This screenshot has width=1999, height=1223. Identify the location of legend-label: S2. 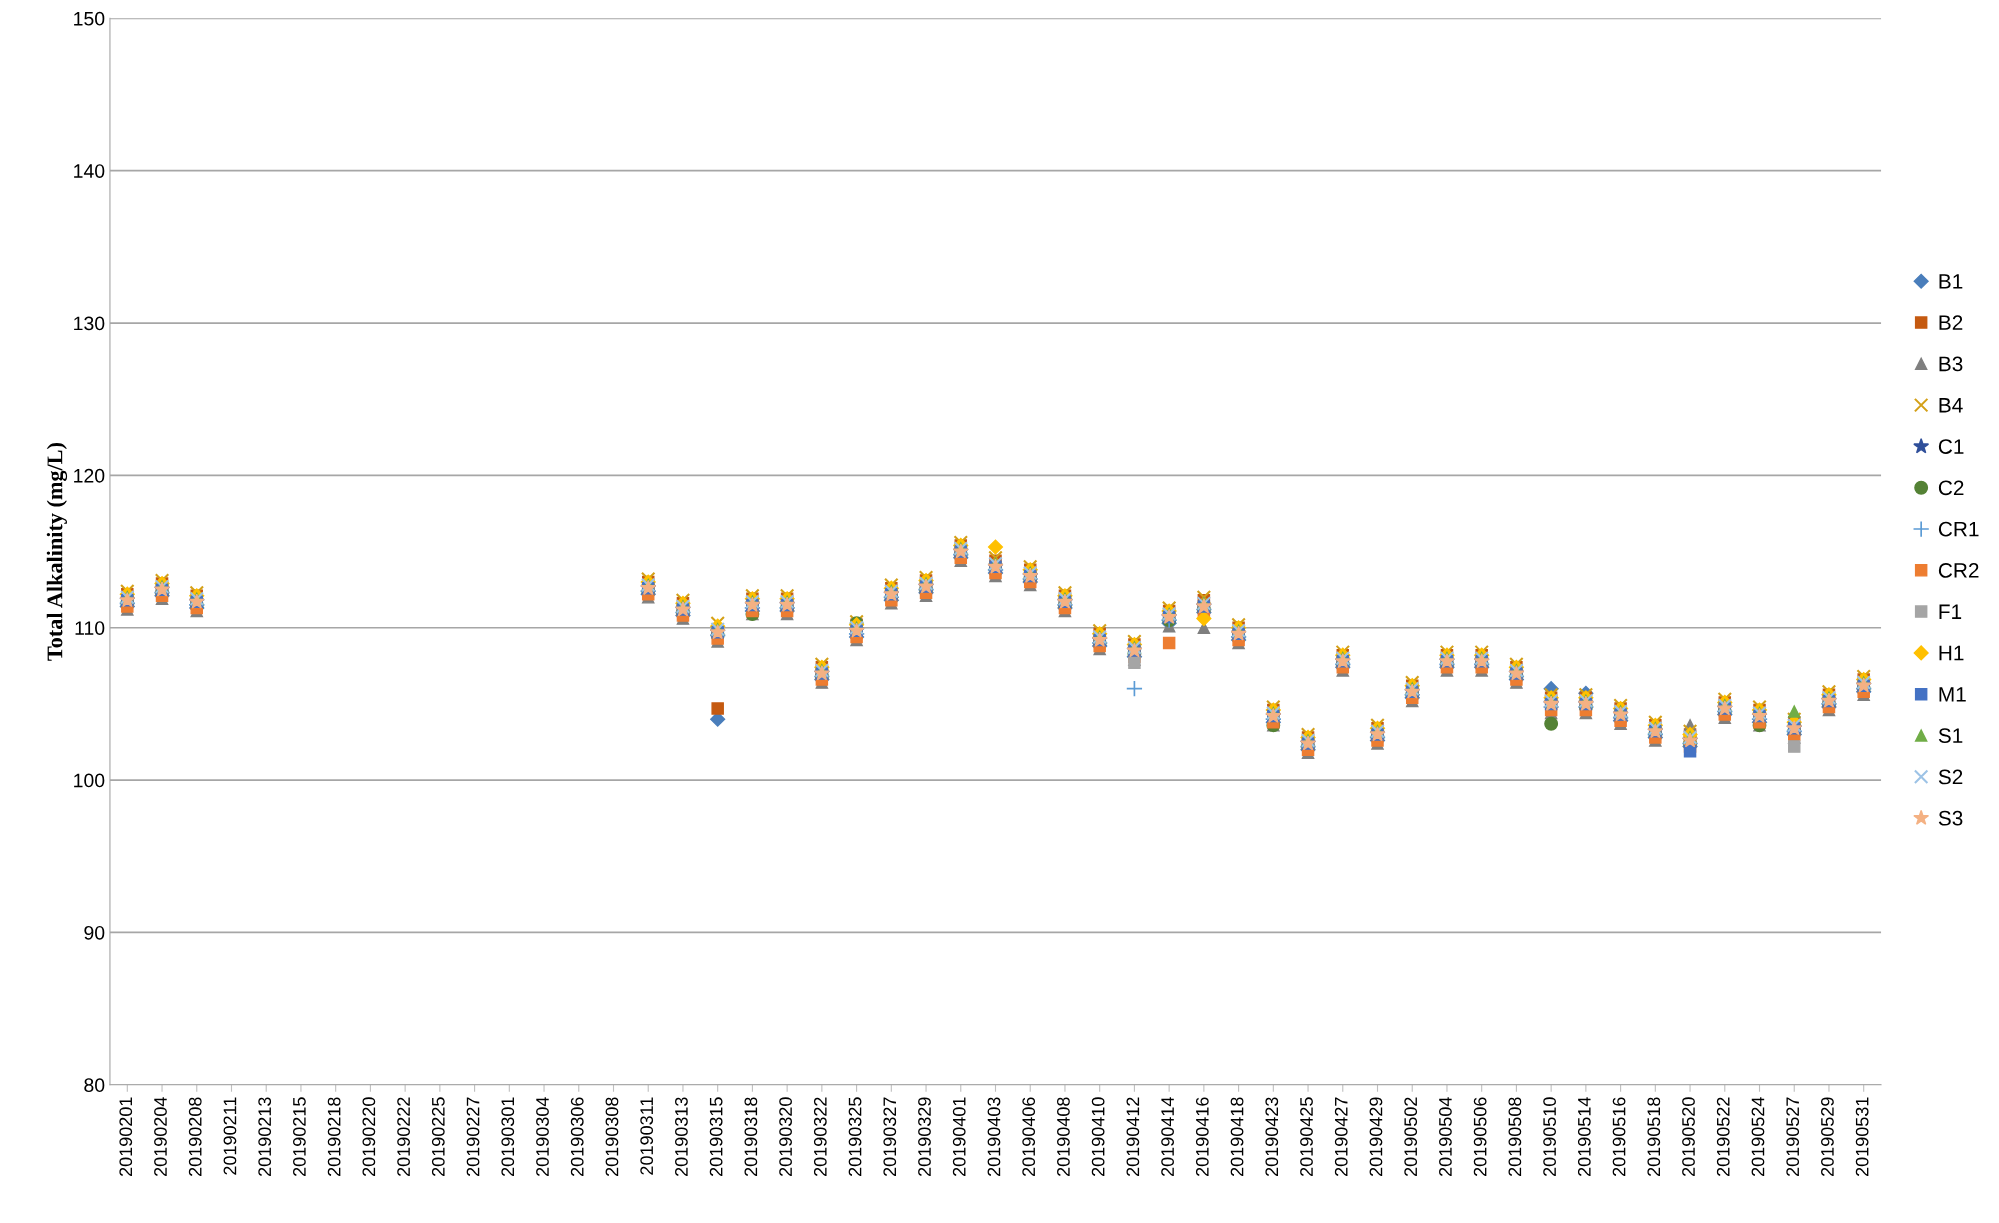
(1950, 777).